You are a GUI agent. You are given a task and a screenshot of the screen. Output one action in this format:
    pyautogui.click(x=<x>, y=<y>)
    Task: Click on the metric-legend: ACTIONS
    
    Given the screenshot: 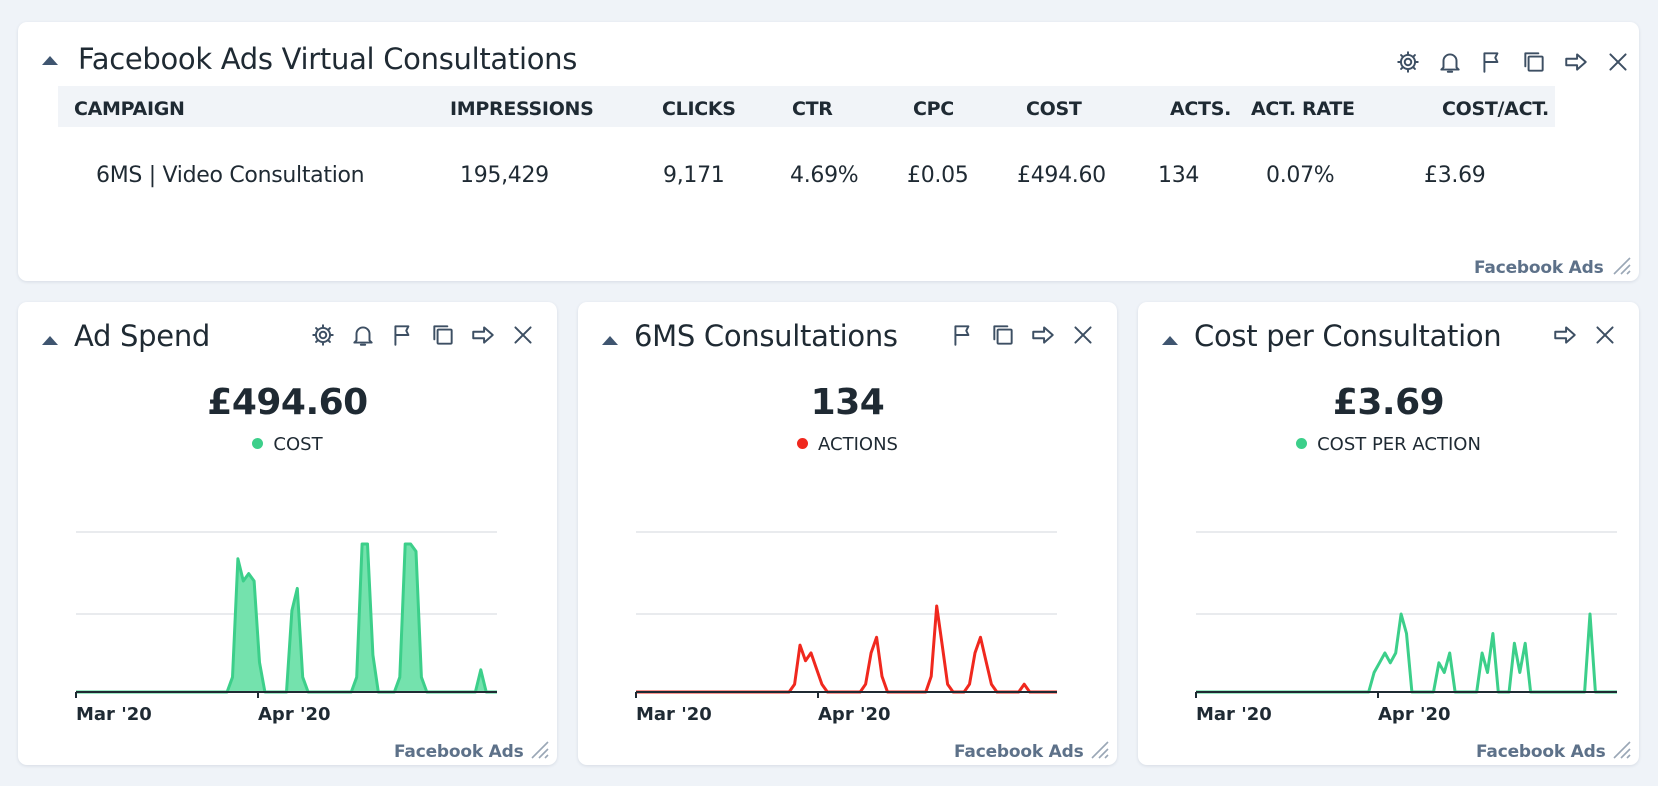 What is the action you would take?
    pyautogui.click(x=847, y=444)
    